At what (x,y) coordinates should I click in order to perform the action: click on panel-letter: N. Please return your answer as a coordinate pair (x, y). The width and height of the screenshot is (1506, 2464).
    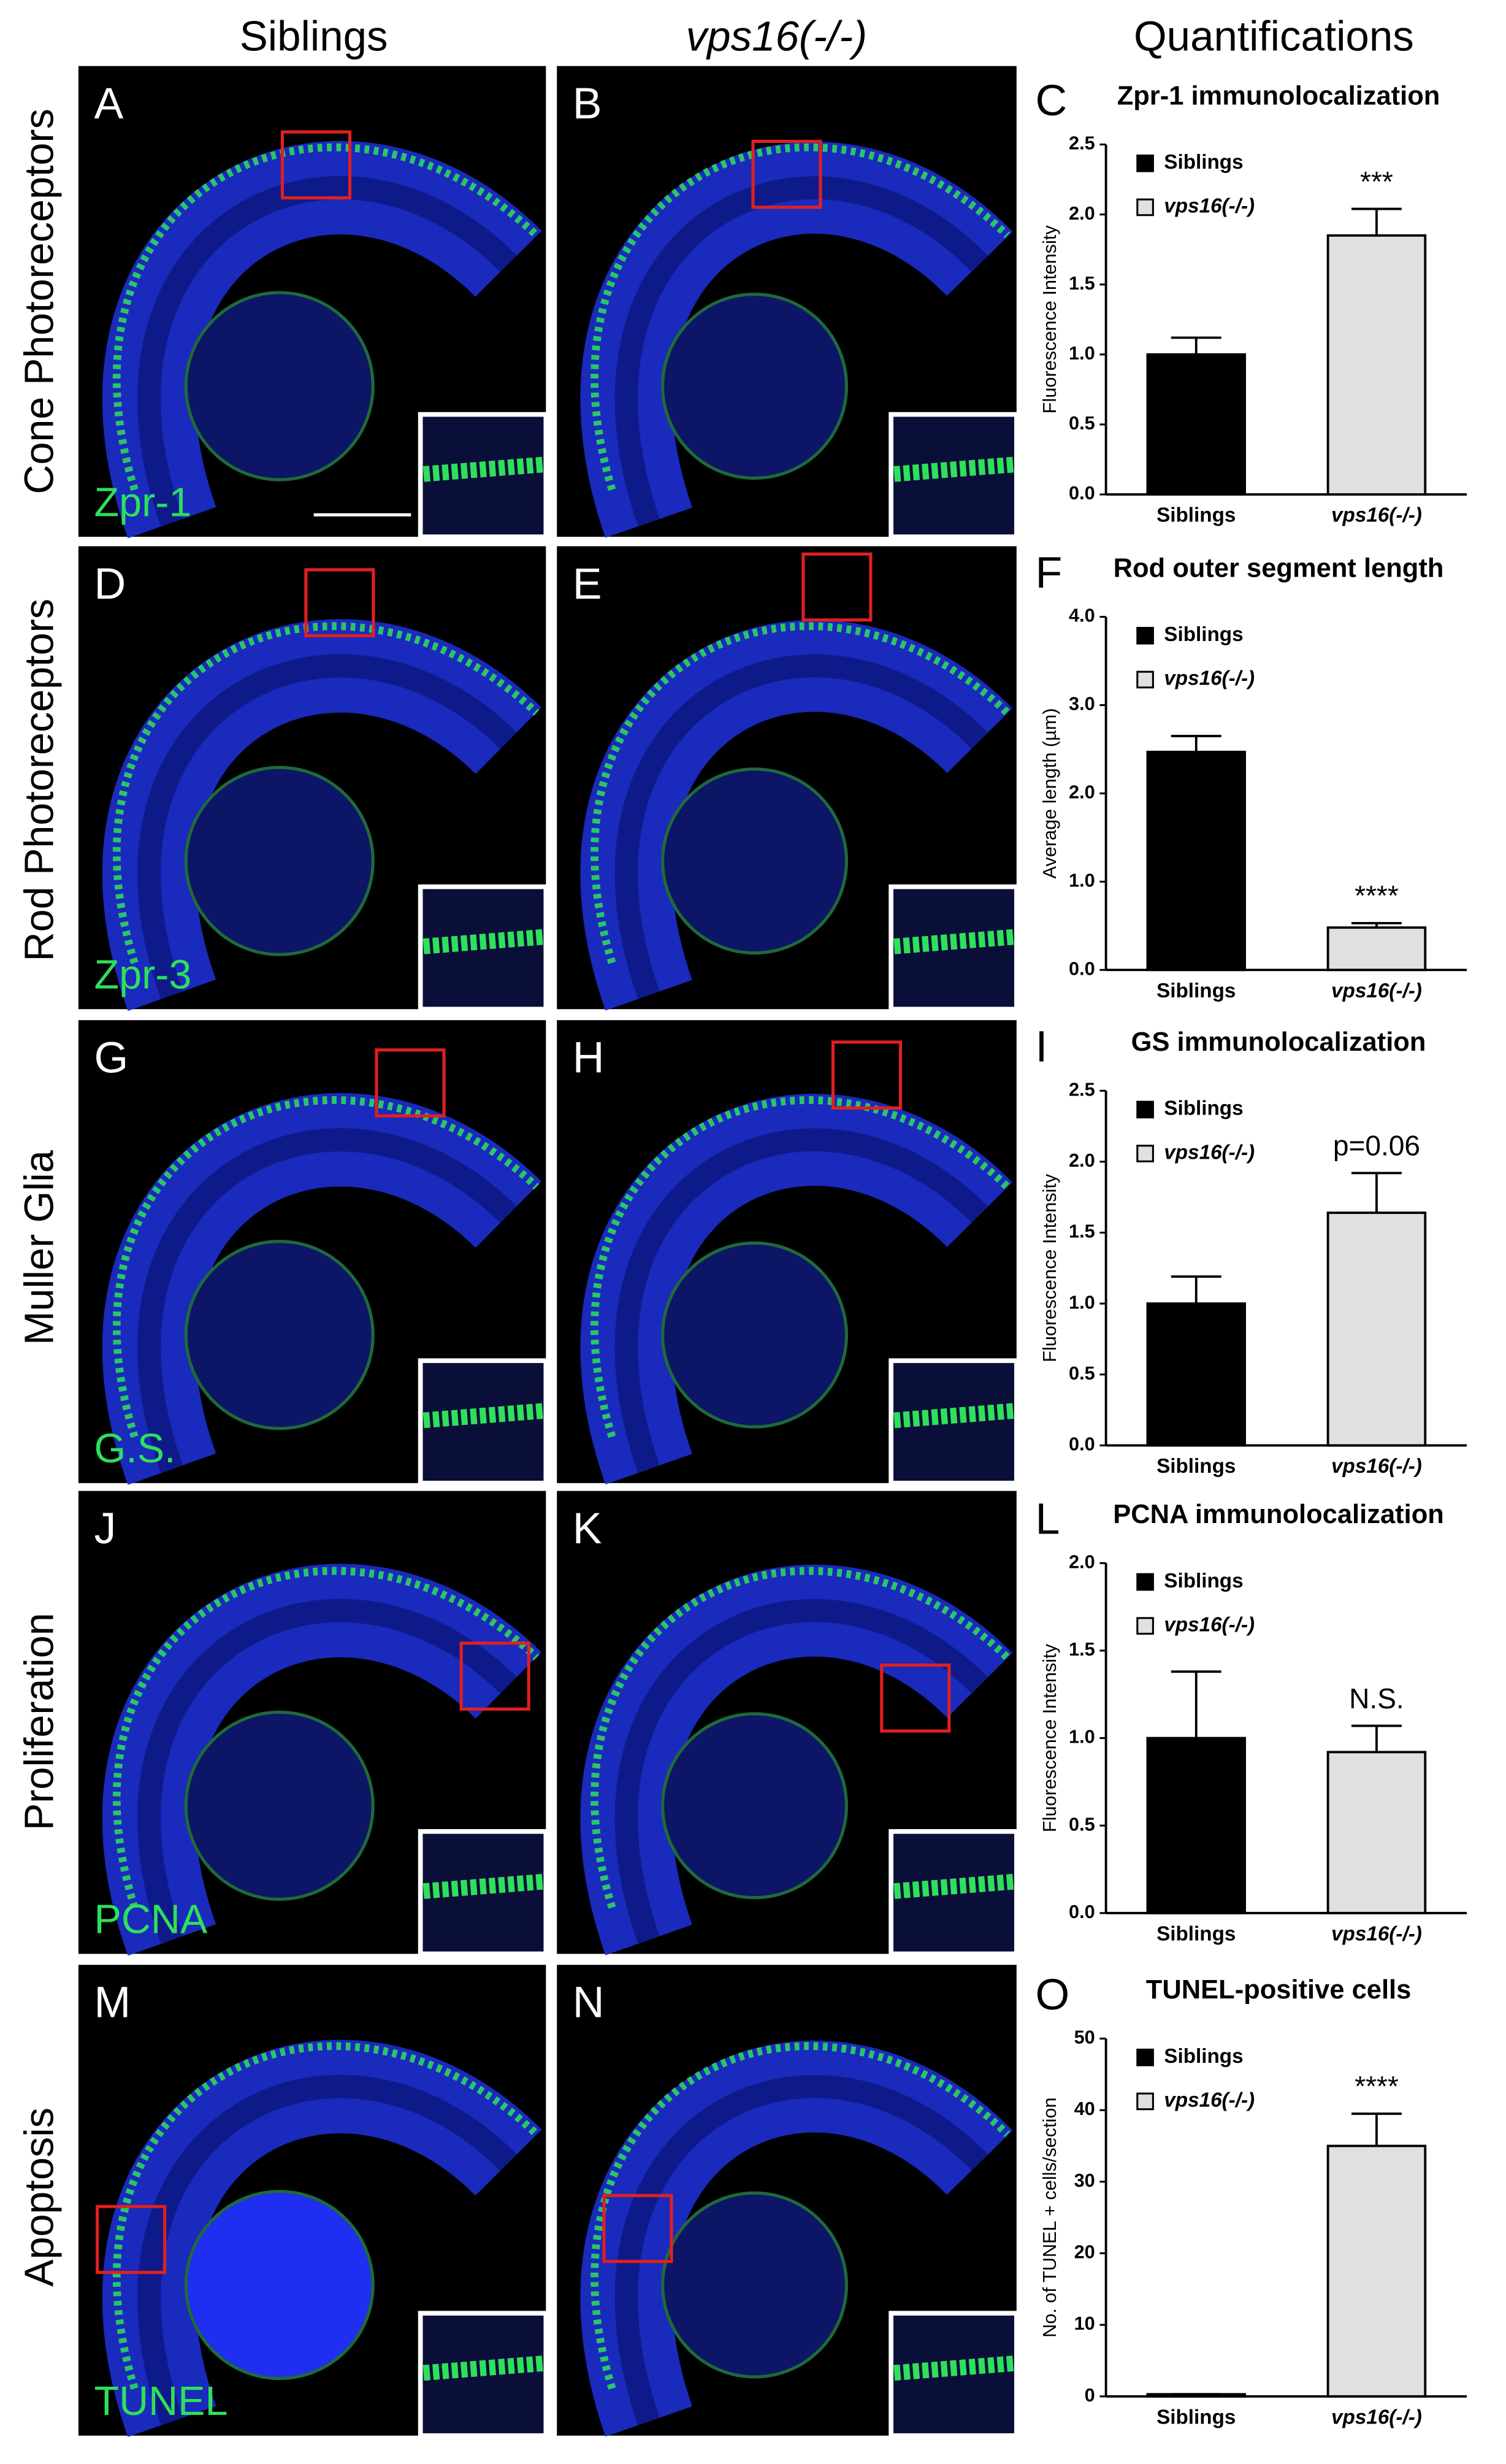
    Looking at the image, I should click on (589, 2002).